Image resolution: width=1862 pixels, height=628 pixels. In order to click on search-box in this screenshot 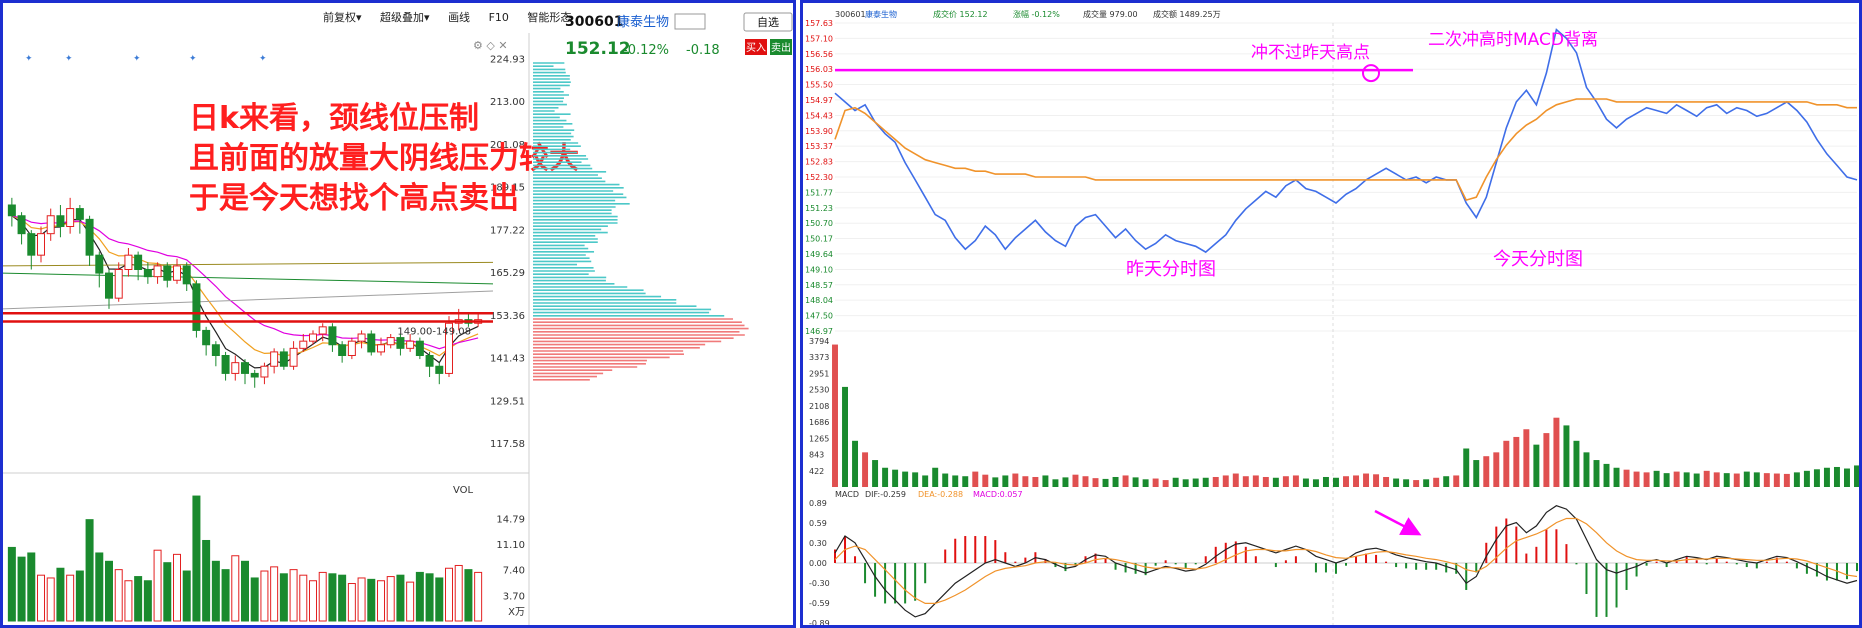, I will do `click(690, 21)`.